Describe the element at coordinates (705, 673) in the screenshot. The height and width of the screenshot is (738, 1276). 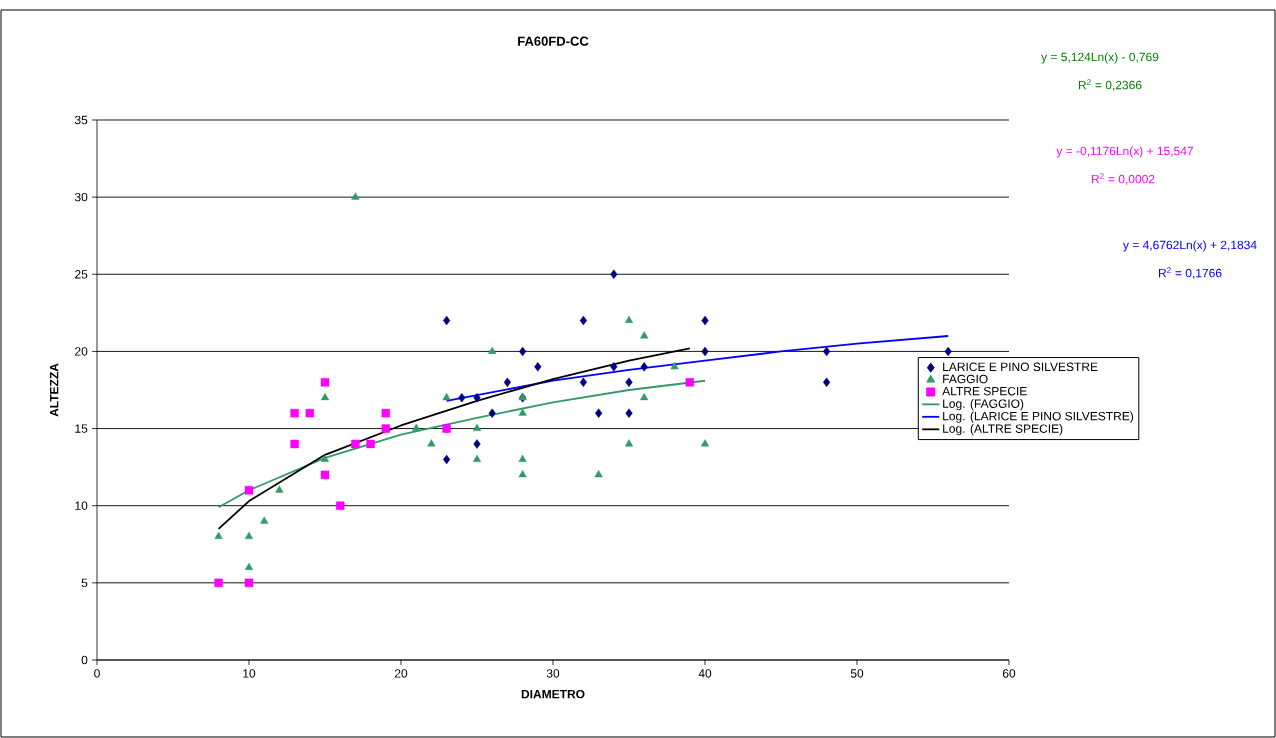
I see `x-tick-label: 40` at that location.